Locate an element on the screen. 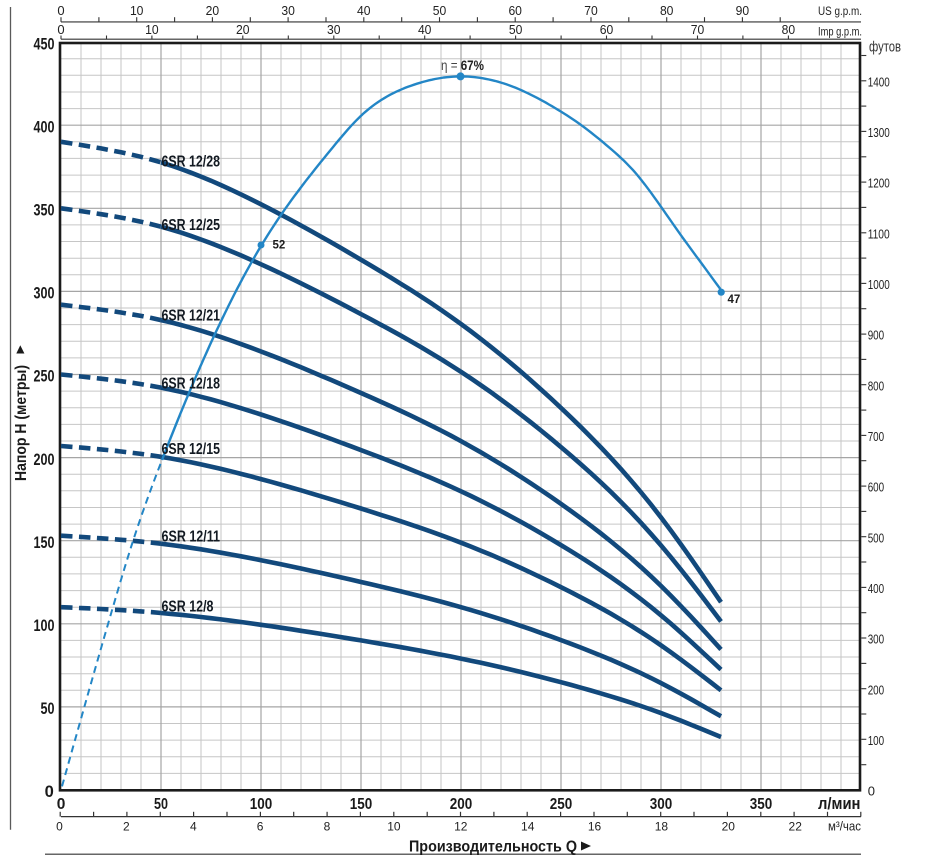 The height and width of the screenshot is (859, 934). svg-text: 6SR 12/11 is located at coordinates (191, 537).